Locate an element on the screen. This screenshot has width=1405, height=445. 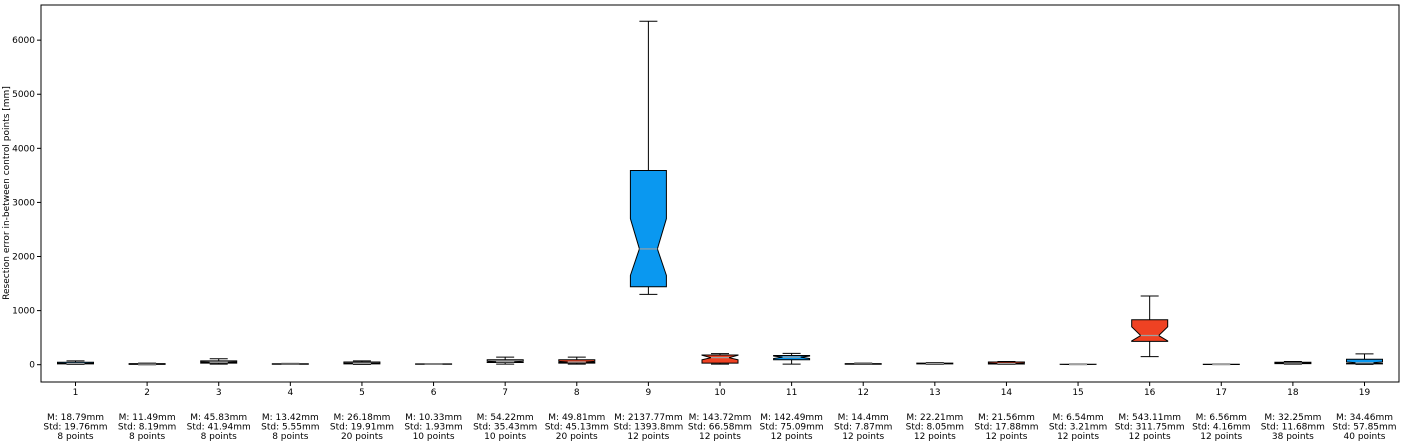
stat-line: M: 6.54mm is located at coordinates (1077, 418).